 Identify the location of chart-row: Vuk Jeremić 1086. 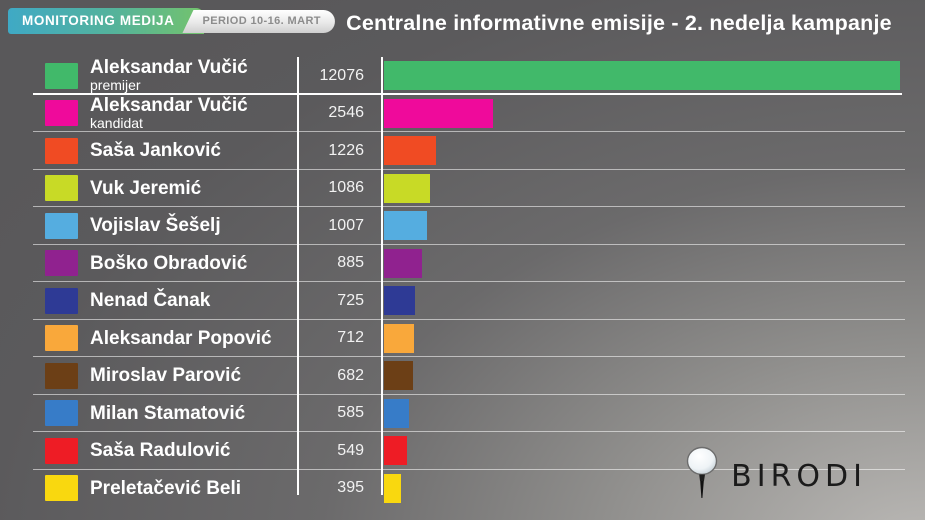
(454, 189).